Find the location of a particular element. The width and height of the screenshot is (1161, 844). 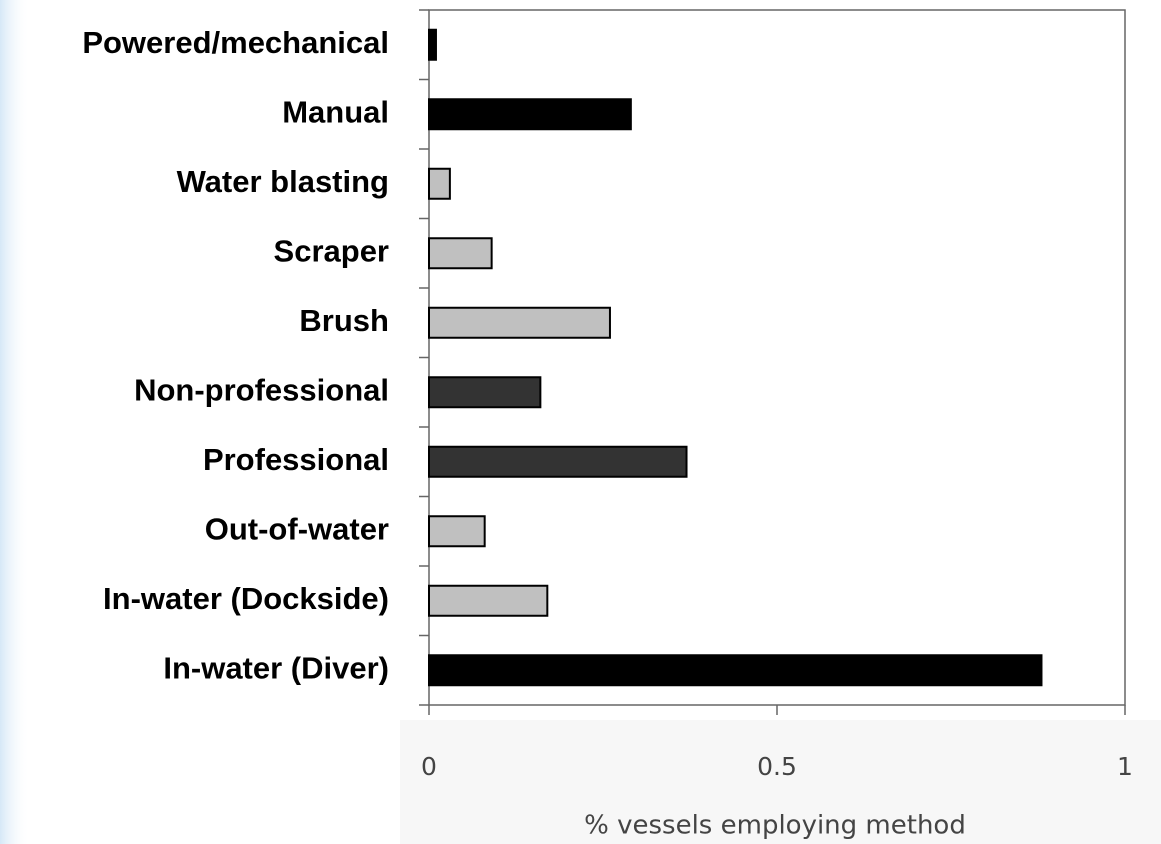

axis-background is located at coordinates (780, 782).